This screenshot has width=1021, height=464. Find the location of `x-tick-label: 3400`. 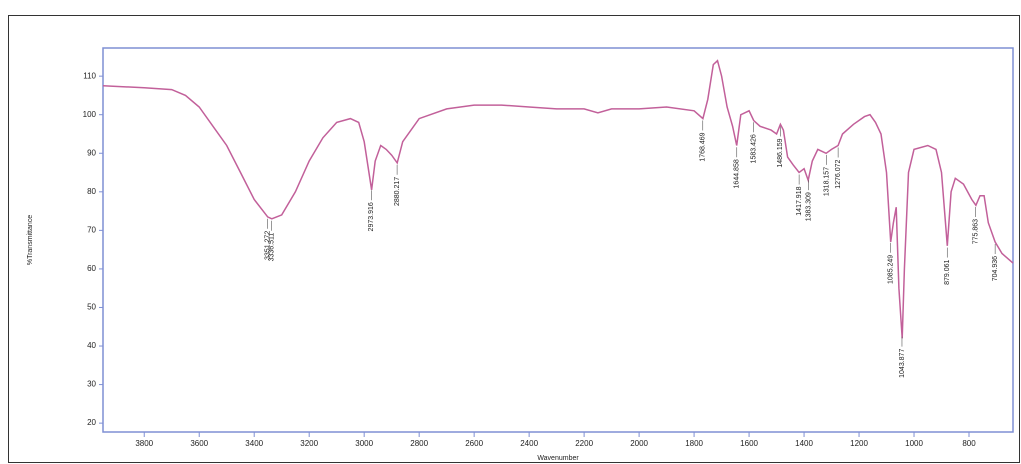

x-tick-label: 3400 is located at coordinates (254, 443).